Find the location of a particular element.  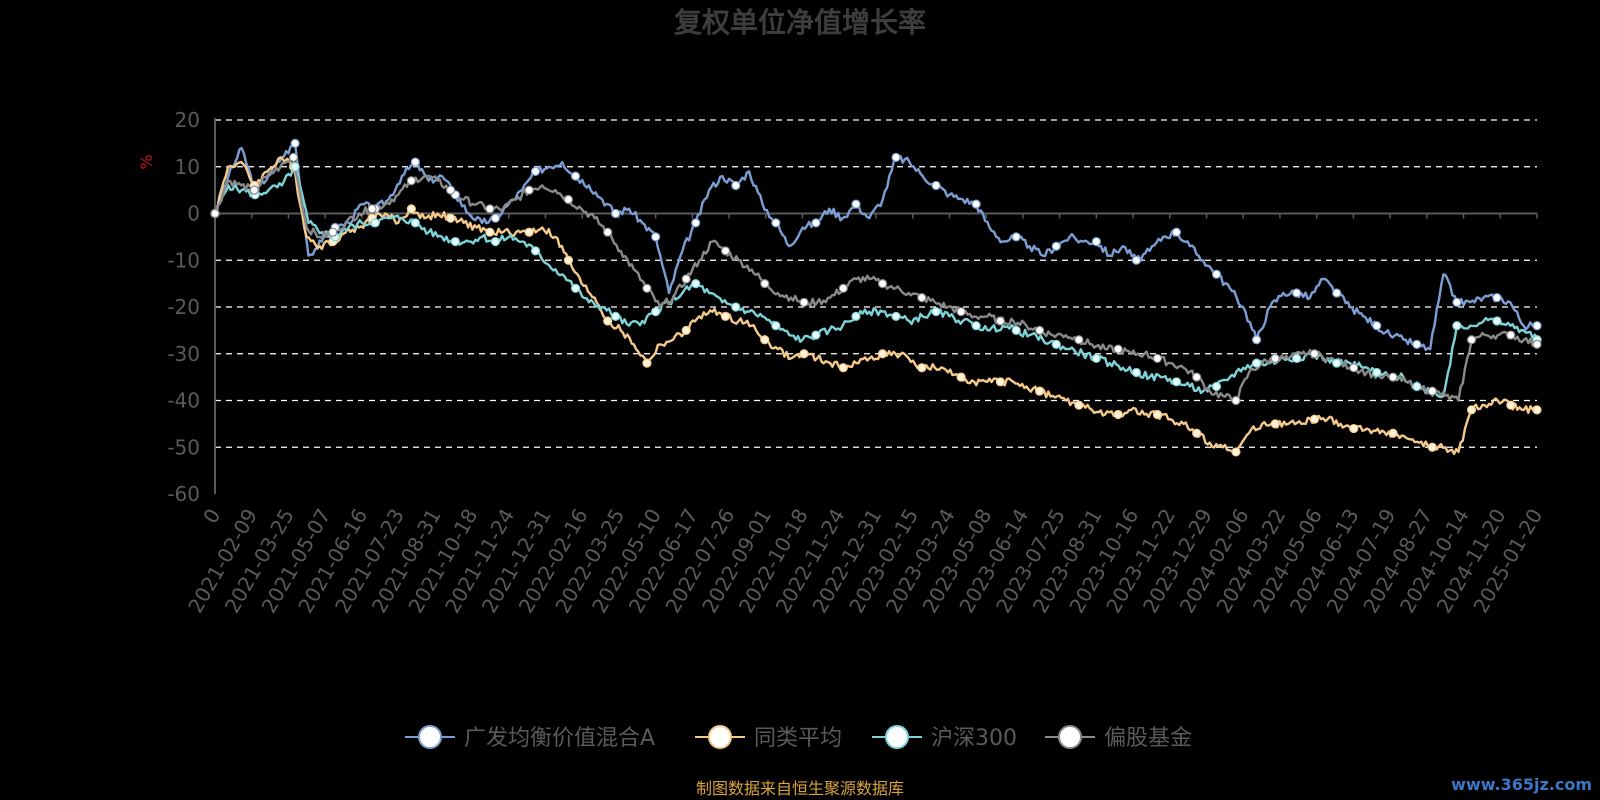

legend-item: 偏股基金 is located at coordinates (1118, 738).